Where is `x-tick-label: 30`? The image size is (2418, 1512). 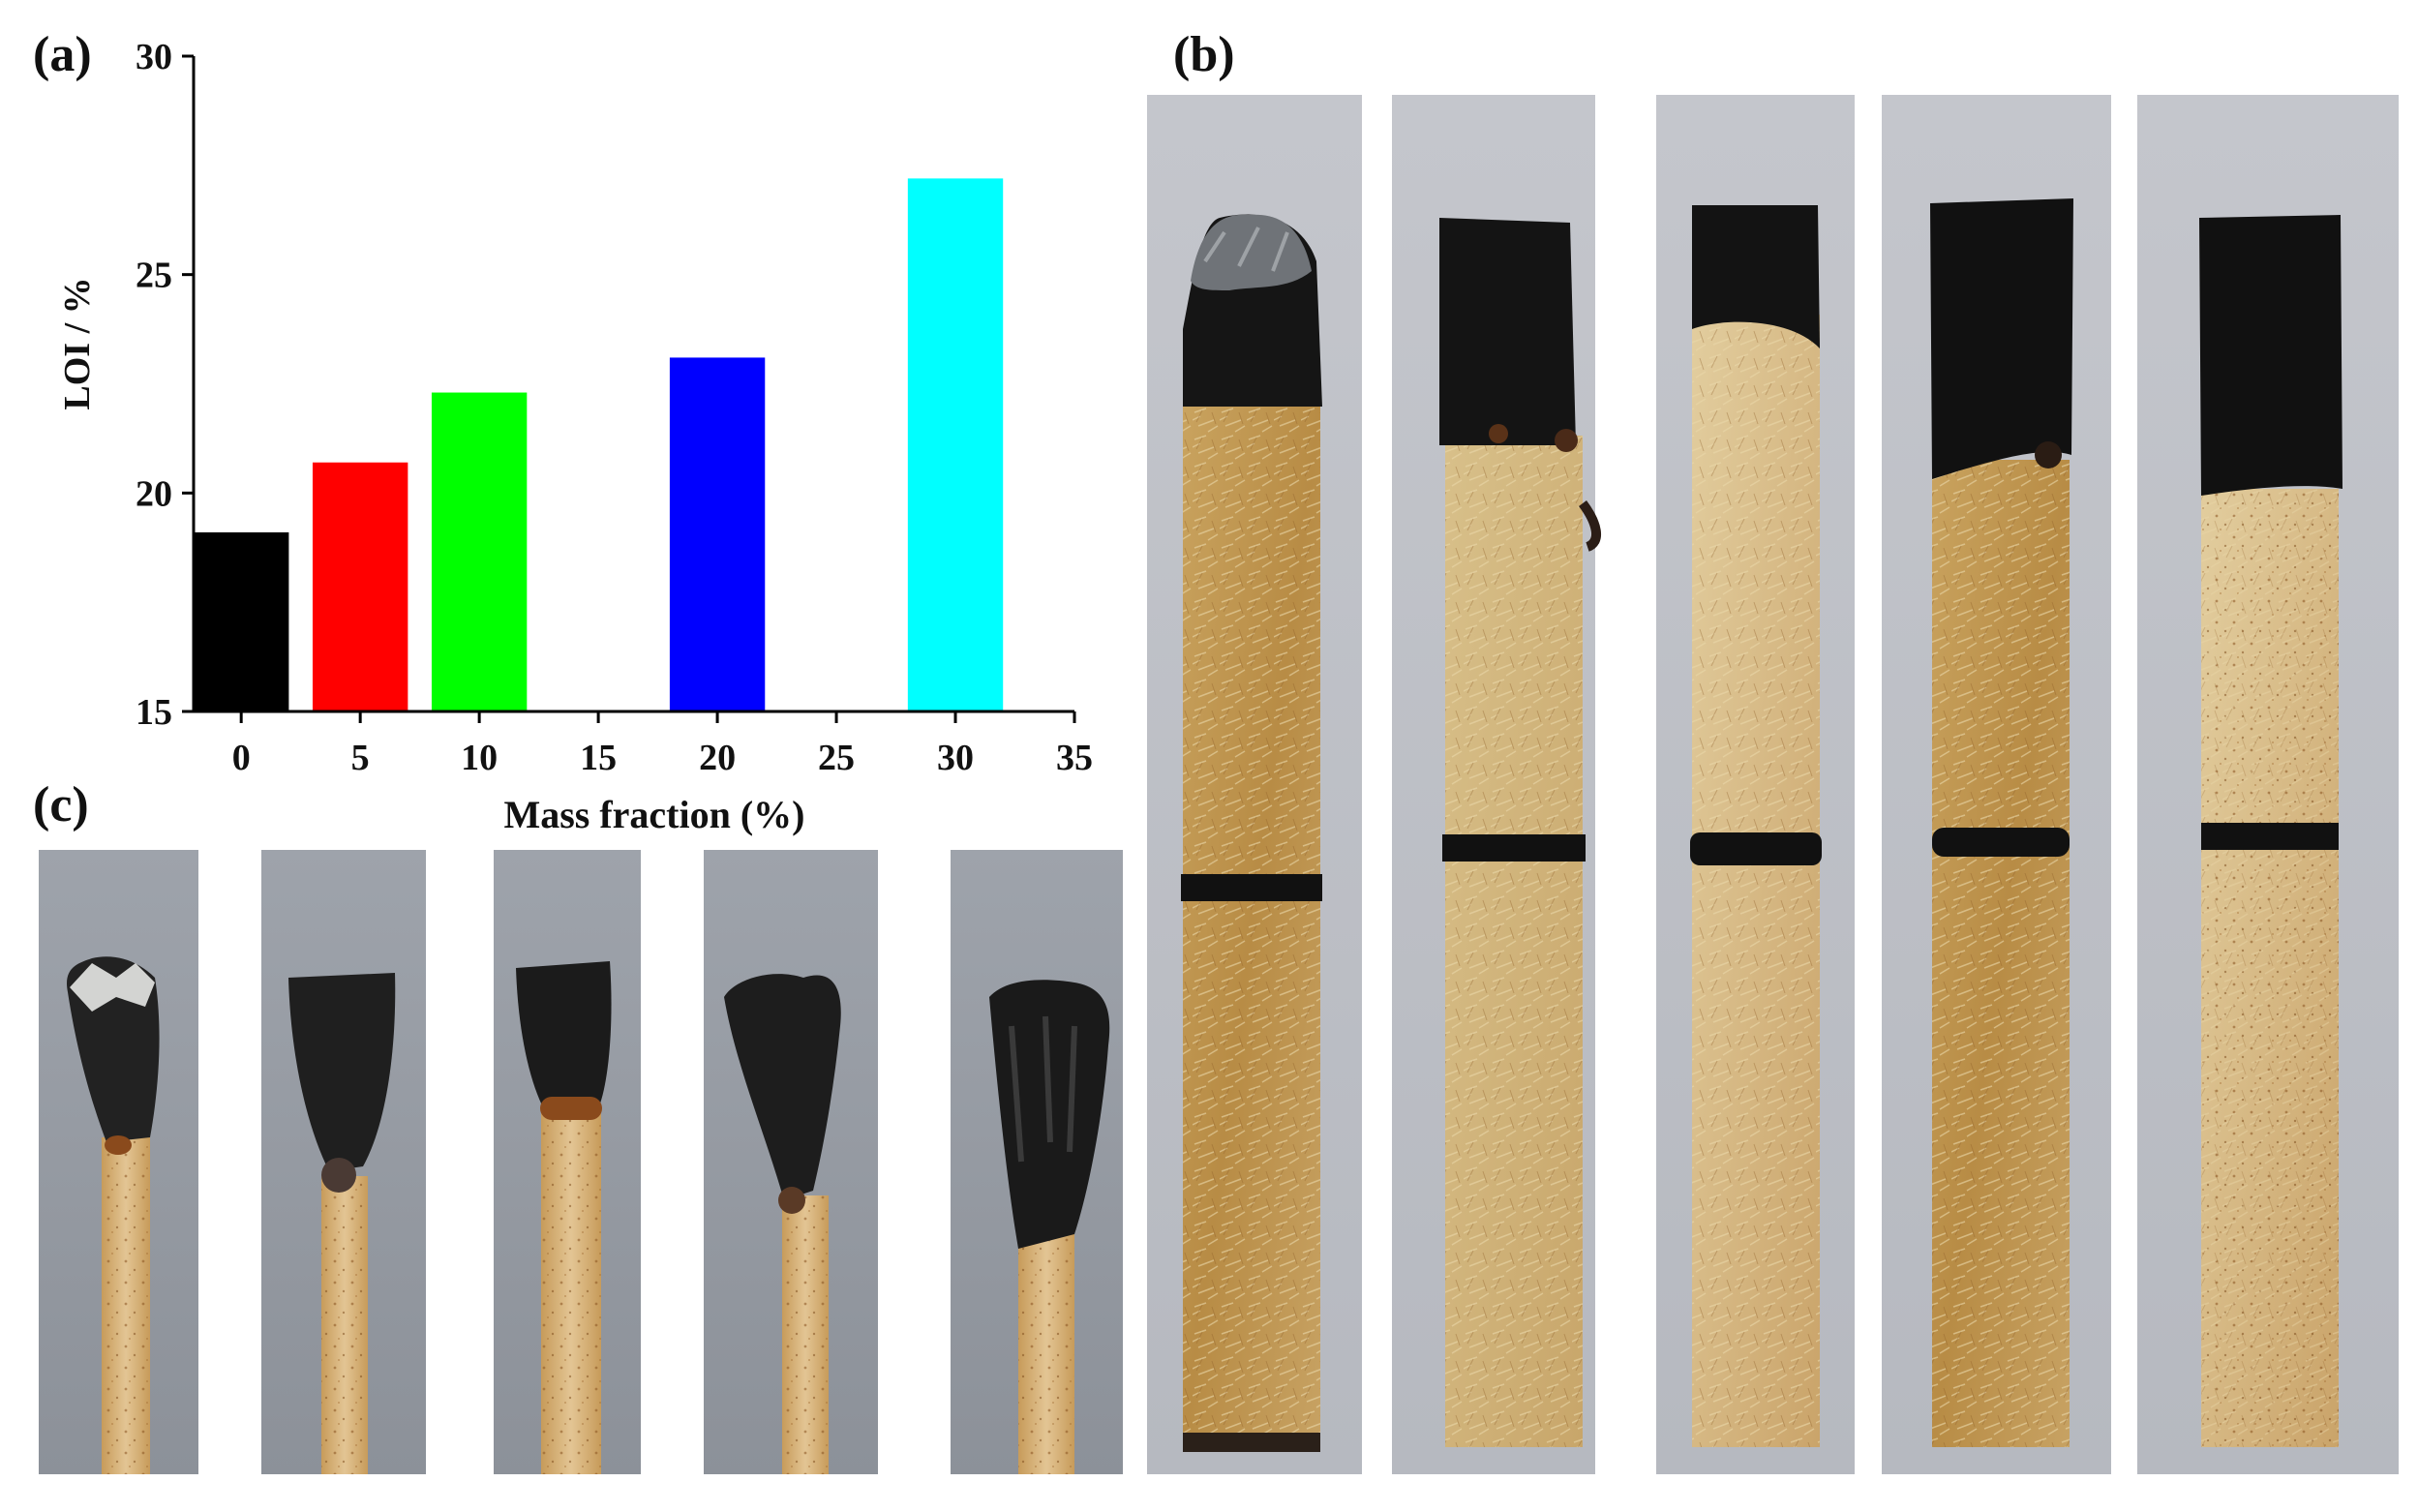
x-tick-label: 30 is located at coordinates (956, 758).